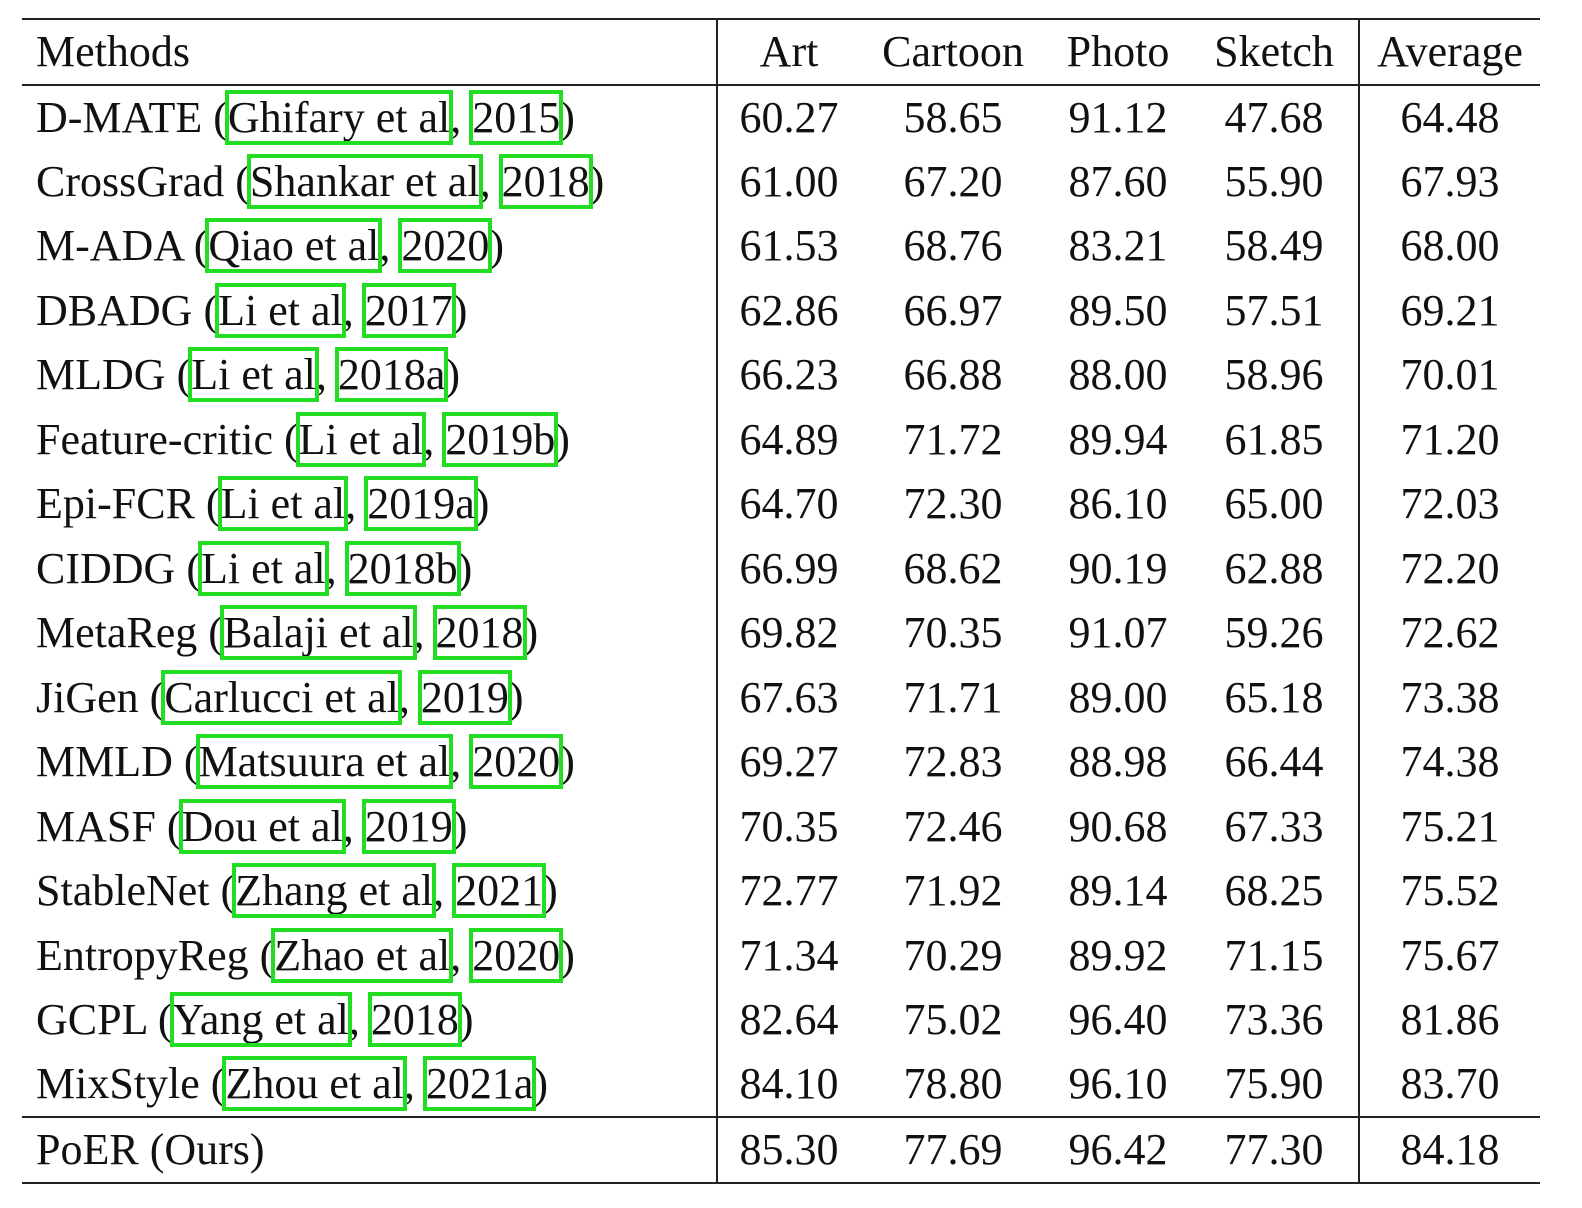 This screenshot has width=1582, height=1208. I want to click on cell-sketch: 65.00, so click(1274, 504).